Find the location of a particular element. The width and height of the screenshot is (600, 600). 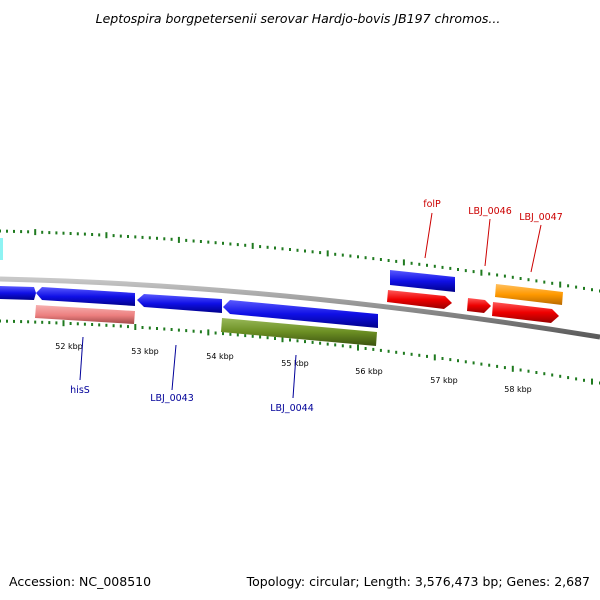

outer-tick-ring is located at coordinates (300, 261).